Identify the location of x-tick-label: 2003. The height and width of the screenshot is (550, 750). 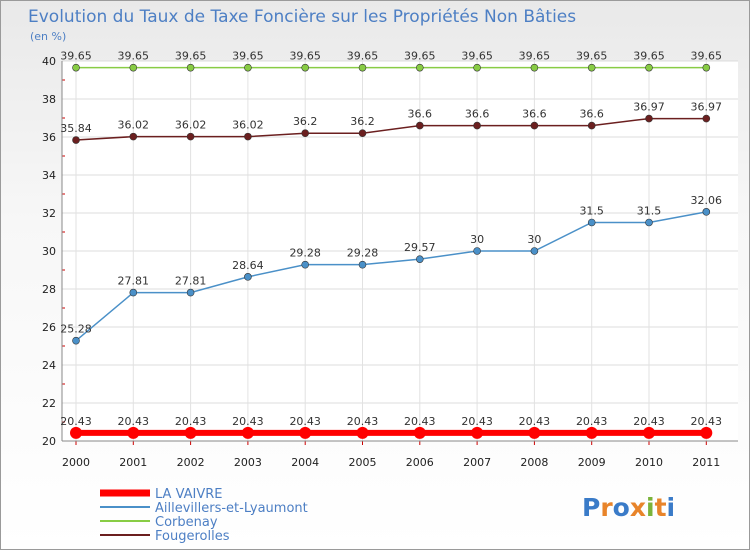
(248, 462).